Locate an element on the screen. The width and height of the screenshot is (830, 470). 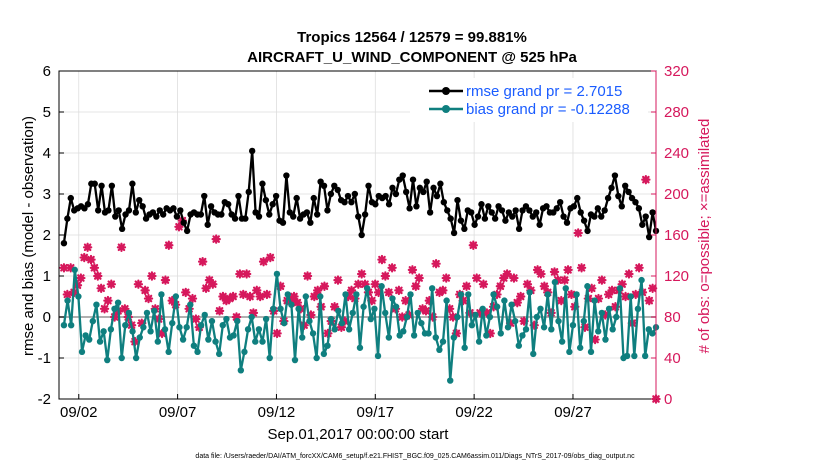
y2-tick-label: 200 is located at coordinates (676, 194).